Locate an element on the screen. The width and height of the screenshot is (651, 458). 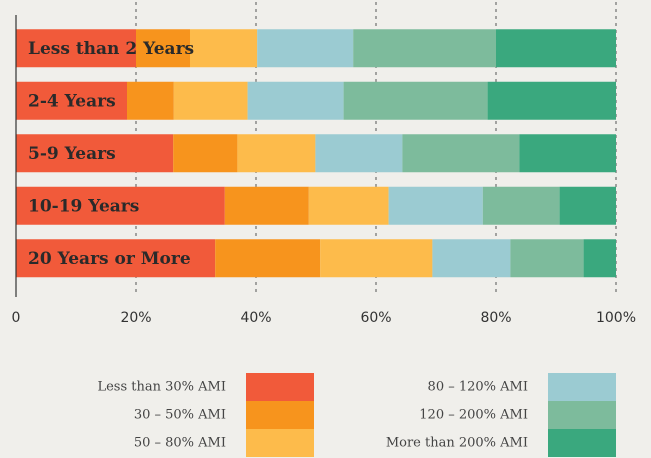
legend-label: 120 – 200% AMI is located at coordinates (473, 415).